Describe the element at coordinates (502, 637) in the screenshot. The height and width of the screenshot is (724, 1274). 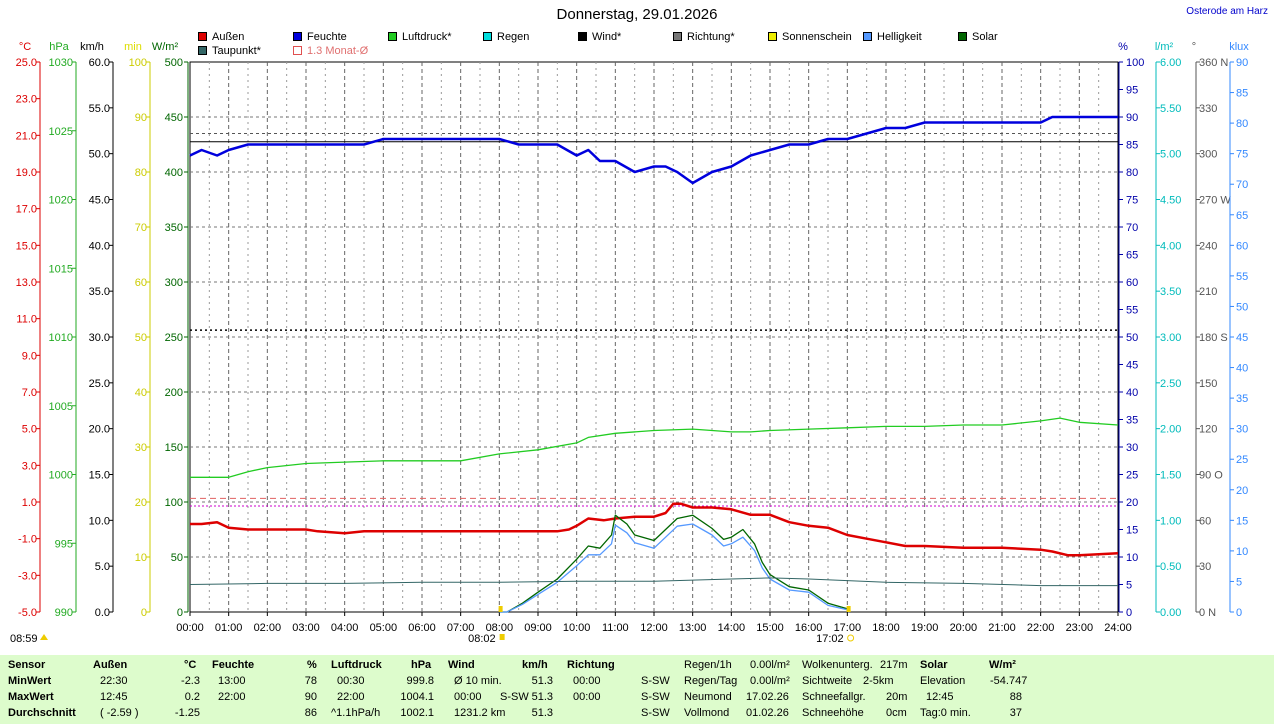
I see `sunrise-sun-icon` at that location.